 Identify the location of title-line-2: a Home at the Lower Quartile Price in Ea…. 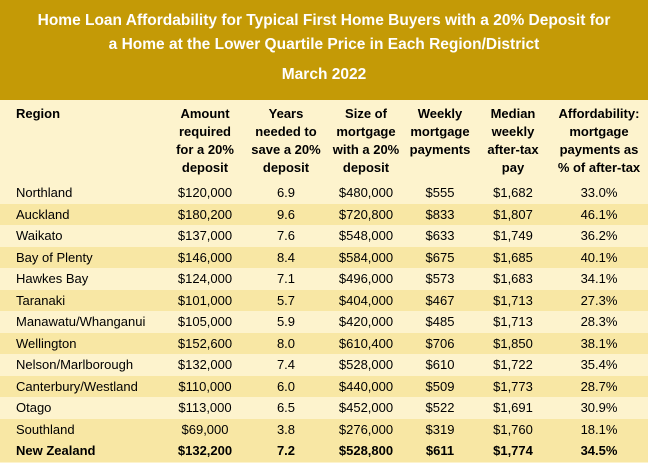
(324, 44).